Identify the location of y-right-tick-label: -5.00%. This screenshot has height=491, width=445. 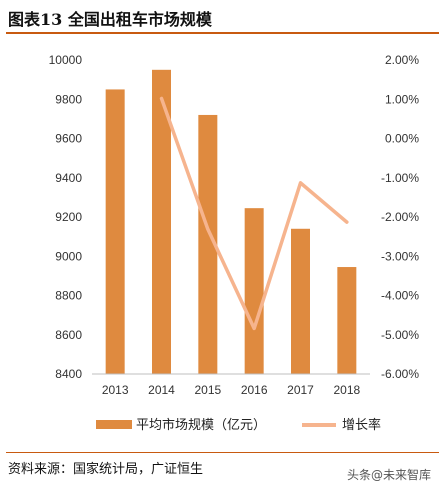
(400, 335).